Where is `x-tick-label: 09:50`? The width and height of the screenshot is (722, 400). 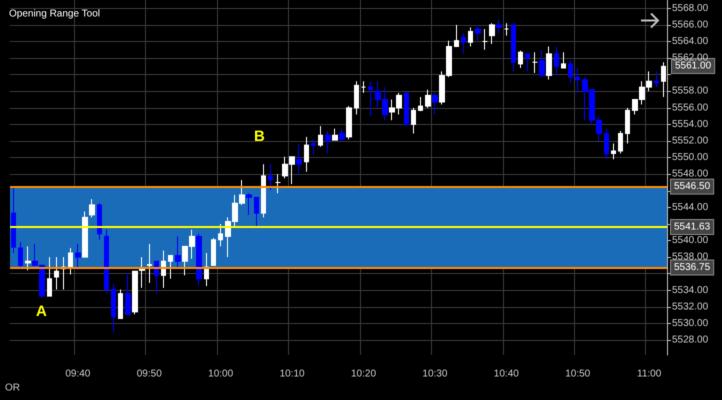
x-tick-label: 09:50 is located at coordinates (149, 374).